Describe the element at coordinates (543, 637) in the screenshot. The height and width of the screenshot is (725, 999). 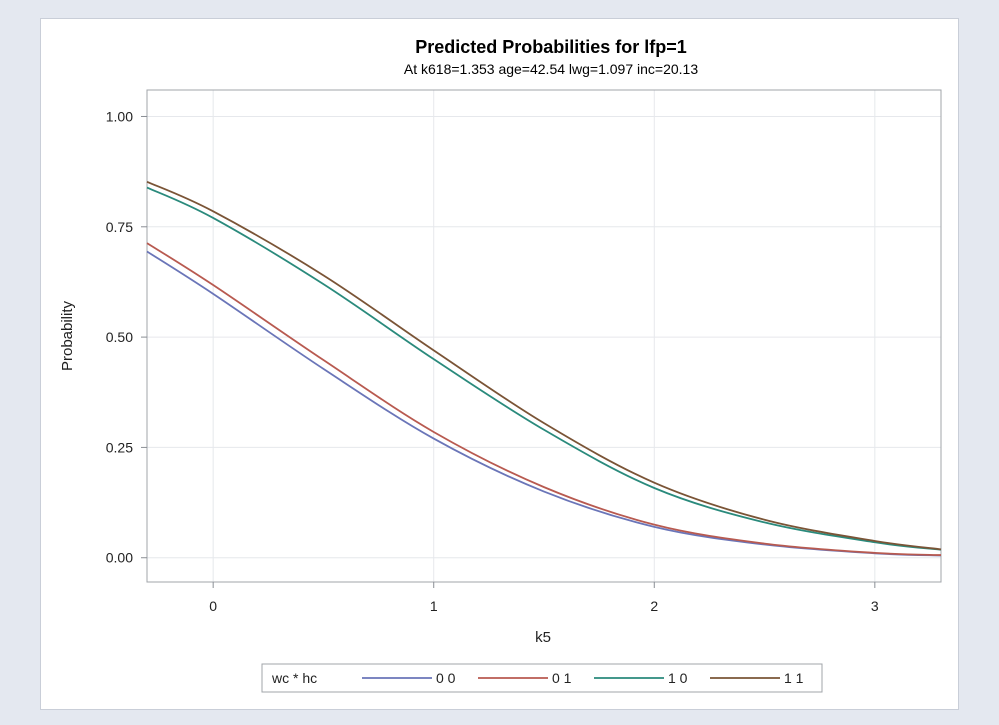
I see `x-axis-title: k5` at that location.